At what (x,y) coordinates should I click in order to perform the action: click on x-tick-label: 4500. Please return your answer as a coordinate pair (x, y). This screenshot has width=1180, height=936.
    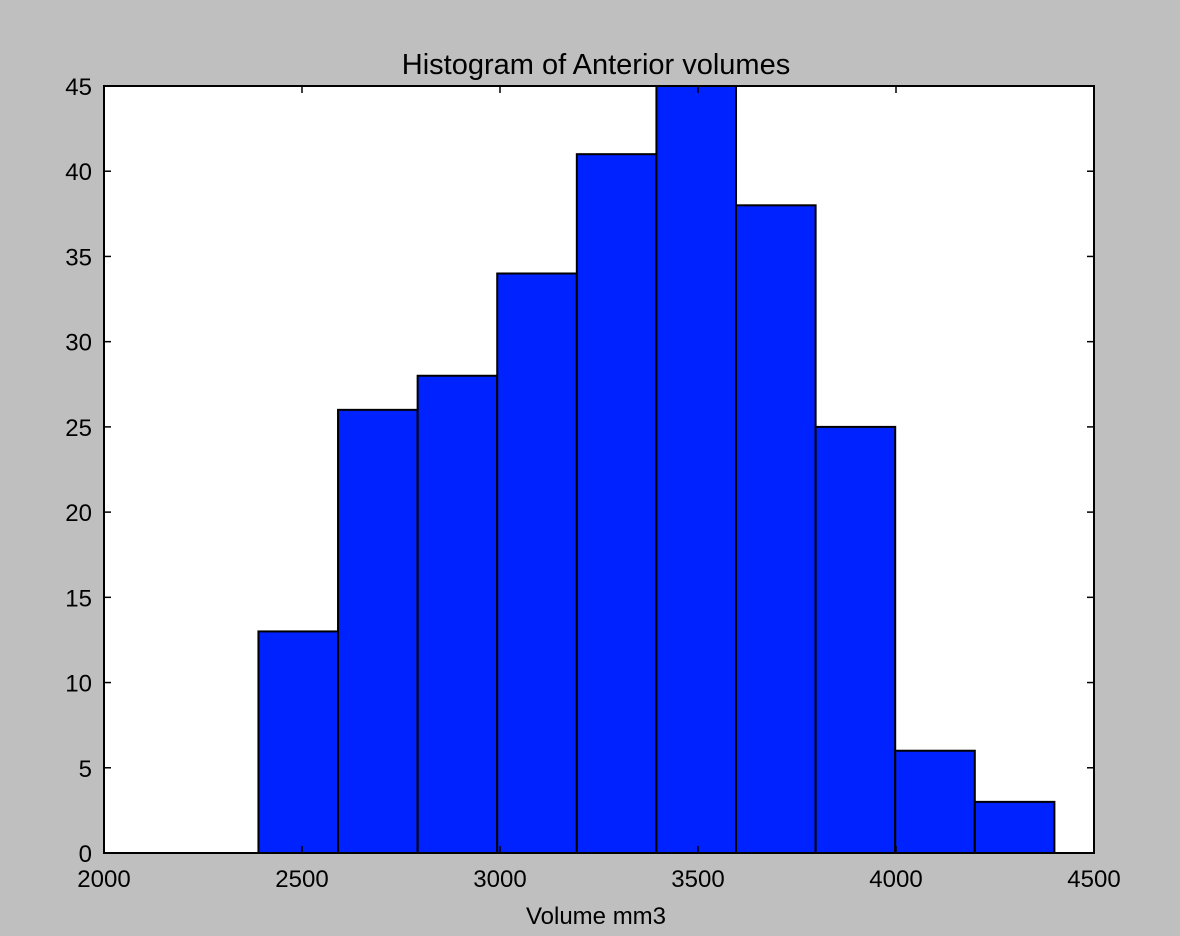
    Looking at the image, I should click on (1093, 879).